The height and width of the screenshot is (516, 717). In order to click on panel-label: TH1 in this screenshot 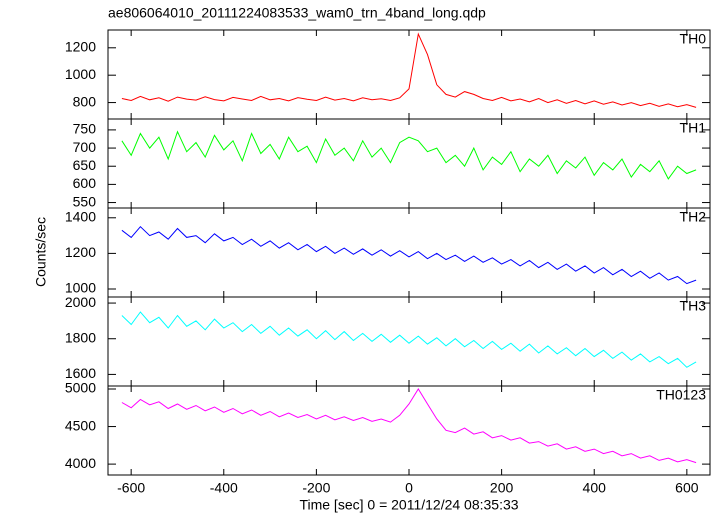, I will do `click(693, 128)`.